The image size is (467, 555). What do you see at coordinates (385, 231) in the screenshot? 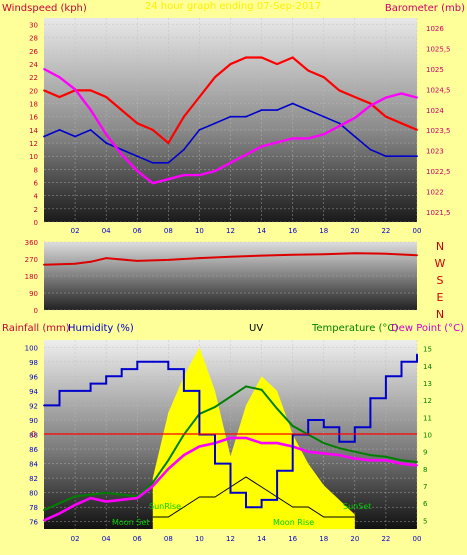
I see `wind-x-tick-label: 22` at bounding box center [385, 231].